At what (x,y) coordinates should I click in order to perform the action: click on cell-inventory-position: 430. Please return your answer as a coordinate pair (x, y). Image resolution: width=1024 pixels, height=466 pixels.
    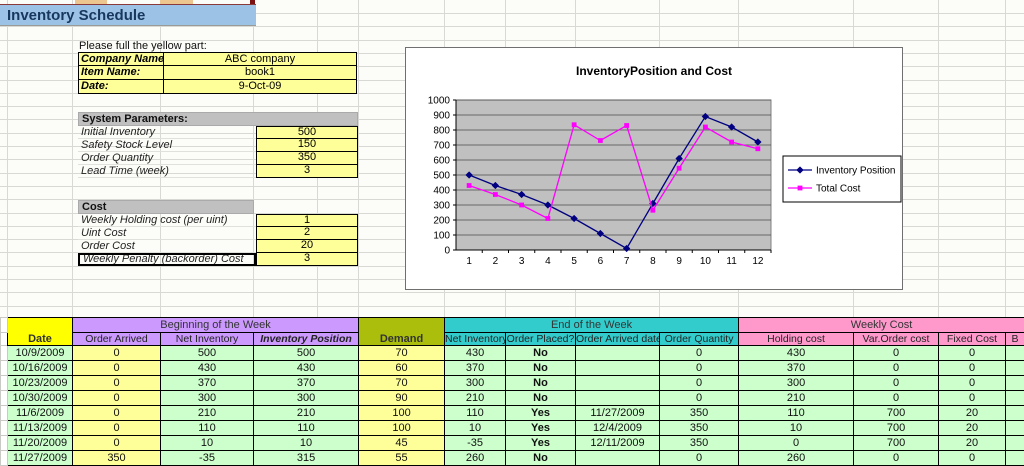
    Looking at the image, I should click on (306, 368).